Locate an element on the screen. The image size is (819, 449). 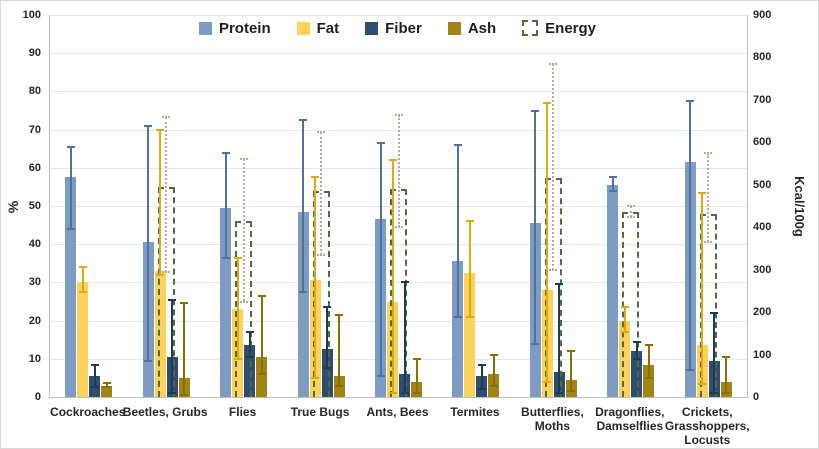
legend-label: Fiber is located at coordinates (403, 28).